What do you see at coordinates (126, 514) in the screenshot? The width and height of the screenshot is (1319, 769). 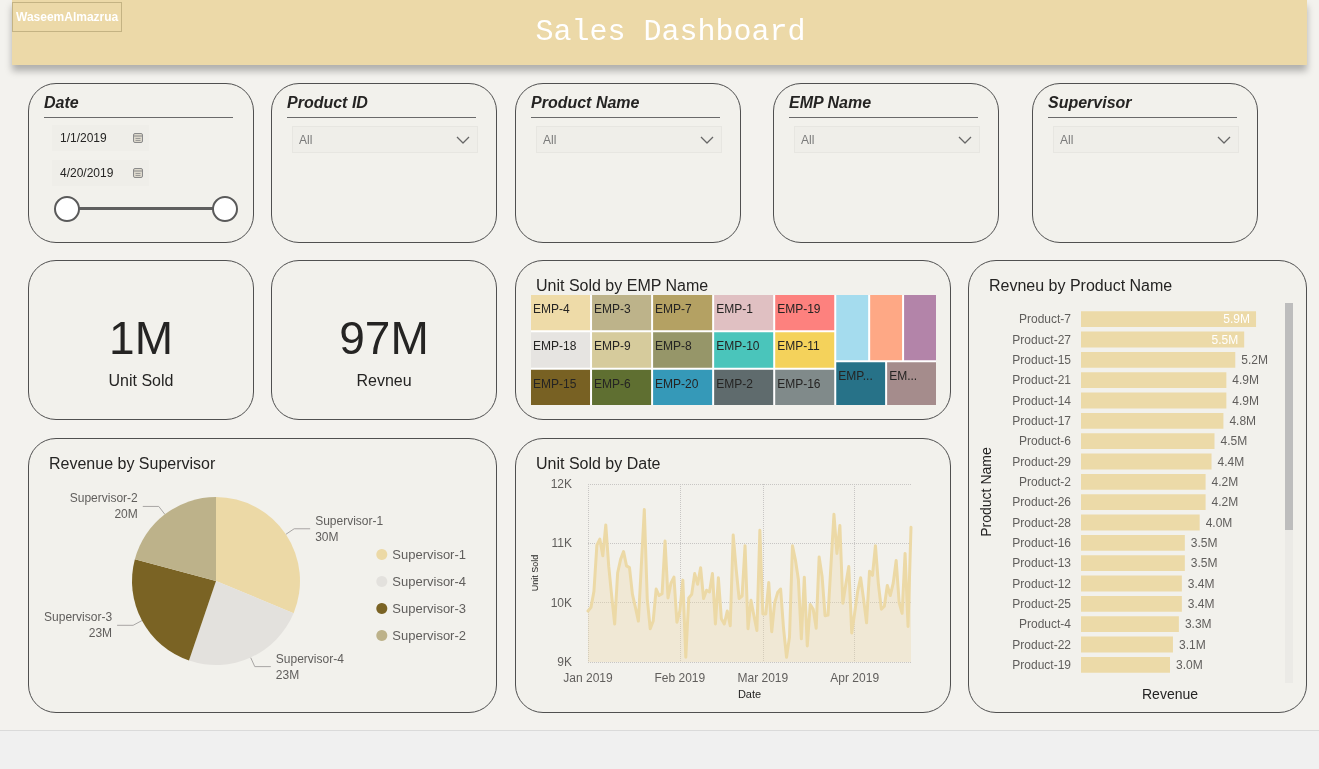 I see `data-label: 20M` at bounding box center [126, 514].